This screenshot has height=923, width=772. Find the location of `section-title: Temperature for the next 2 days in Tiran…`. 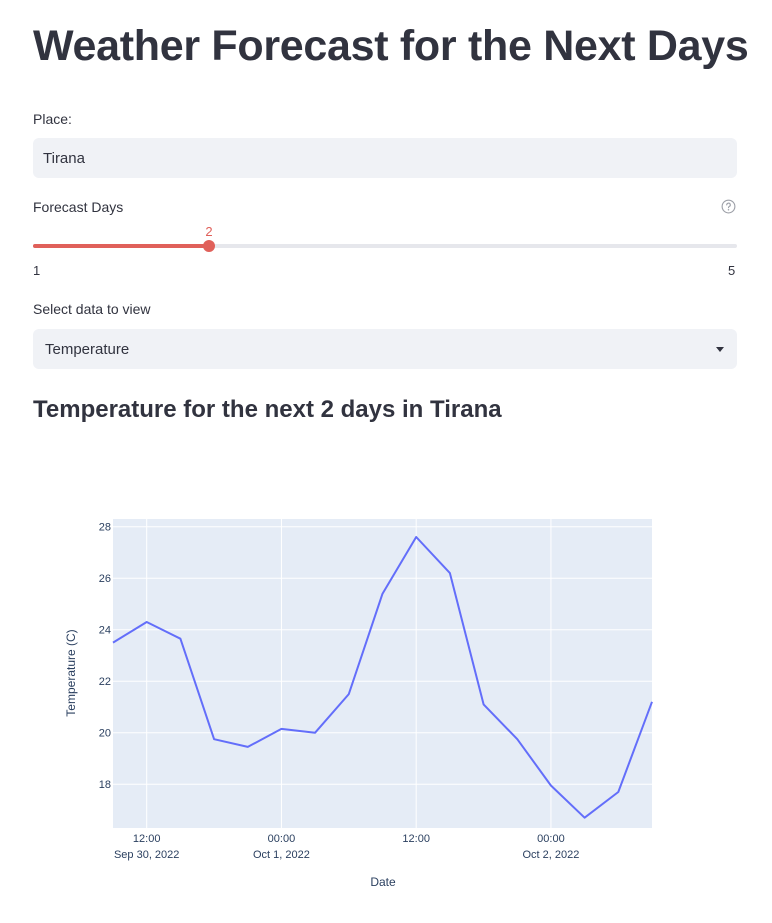

section-title: Temperature for the next 2 days in Tiran… is located at coordinates (267, 409).